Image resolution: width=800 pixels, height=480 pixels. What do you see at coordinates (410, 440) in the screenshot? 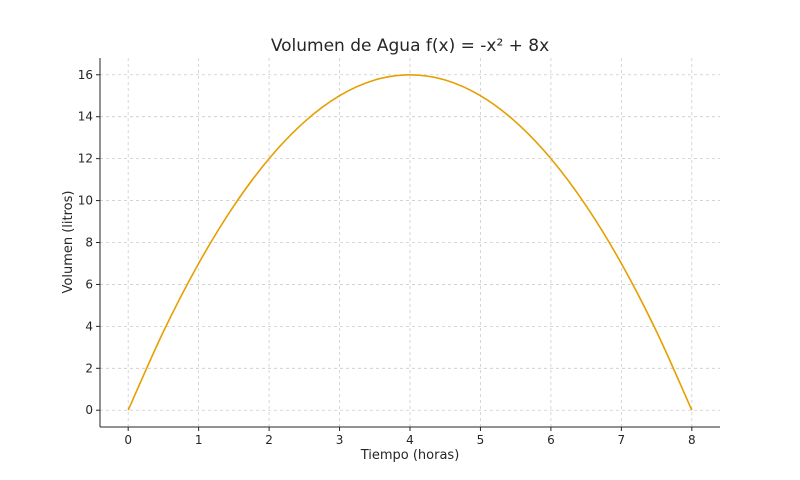
I see `x-tick-label: 4` at bounding box center [410, 440].